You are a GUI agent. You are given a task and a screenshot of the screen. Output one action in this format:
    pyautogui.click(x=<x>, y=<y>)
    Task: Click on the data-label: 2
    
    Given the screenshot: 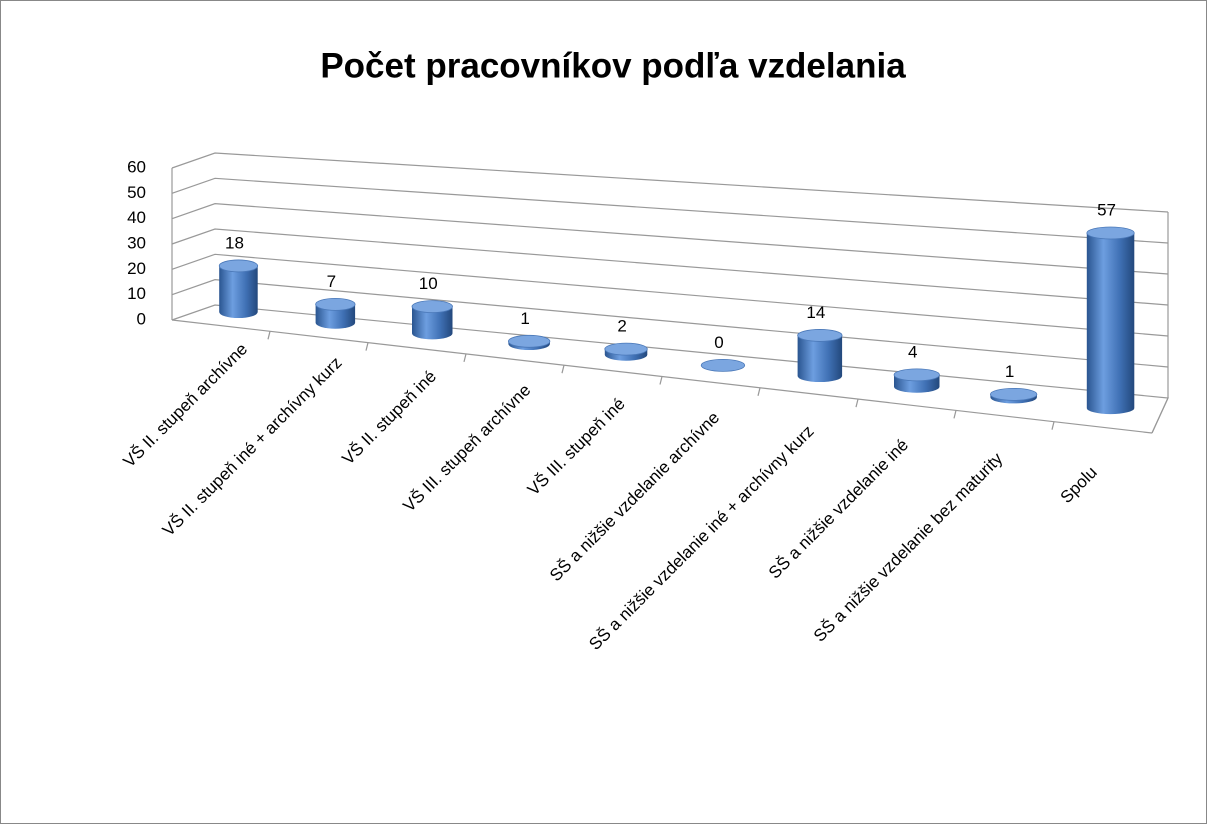 What is the action you would take?
    pyautogui.click(x=621, y=326)
    